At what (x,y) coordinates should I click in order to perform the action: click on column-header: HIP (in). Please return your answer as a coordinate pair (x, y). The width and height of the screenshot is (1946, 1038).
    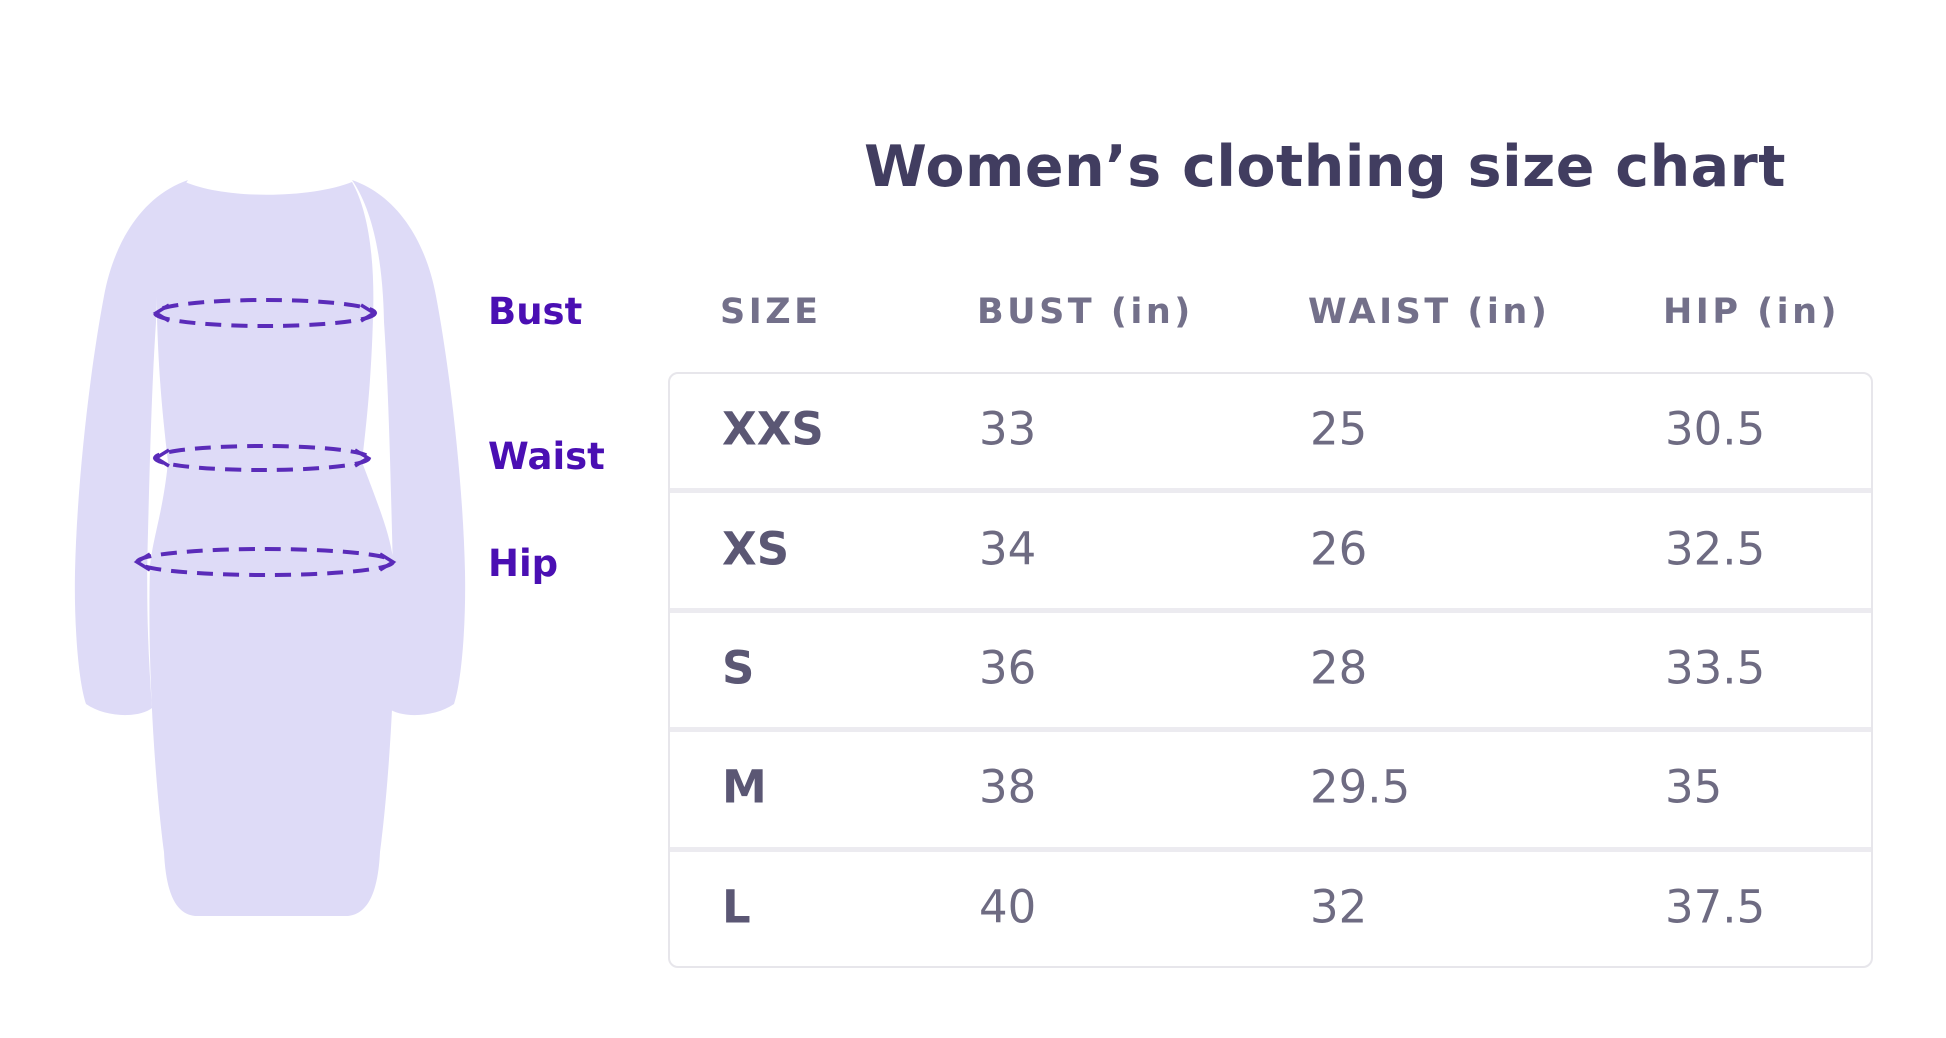
    Looking at the image, I should click on (1752, 312).